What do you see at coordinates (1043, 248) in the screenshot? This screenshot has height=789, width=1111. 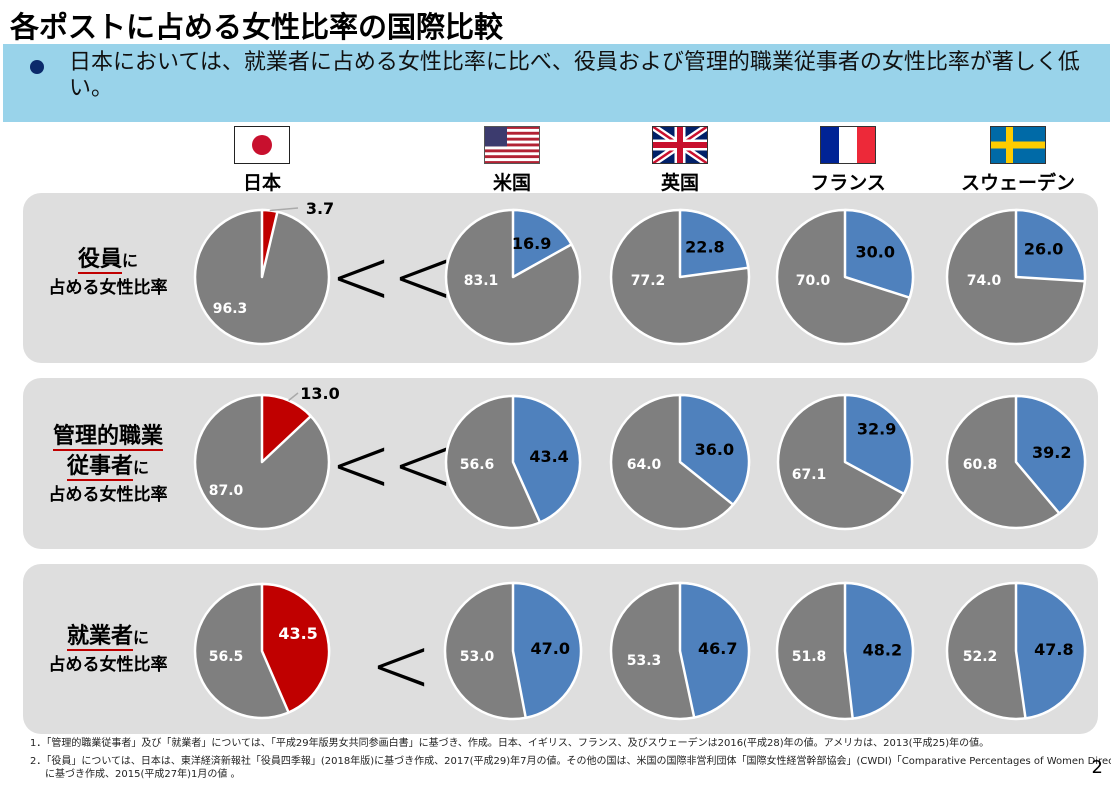 I see `pie-label-female: 26.0` at bounding box center [1043, 248].